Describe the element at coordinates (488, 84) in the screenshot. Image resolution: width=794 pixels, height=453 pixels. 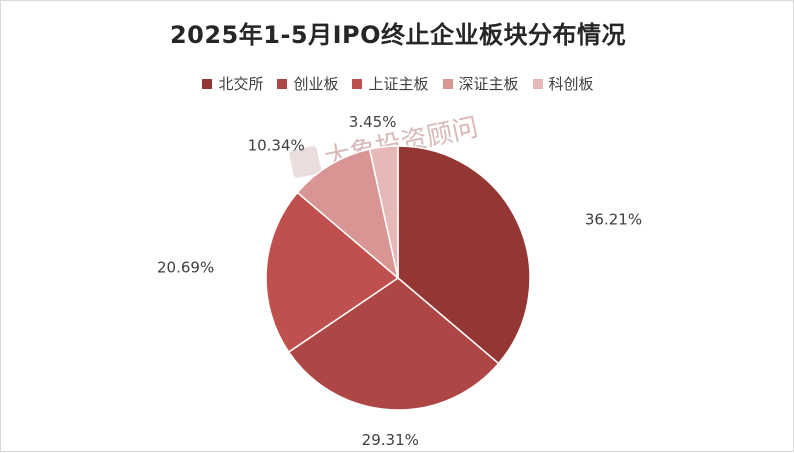
I see `legend-label: 深证主板` at that location.